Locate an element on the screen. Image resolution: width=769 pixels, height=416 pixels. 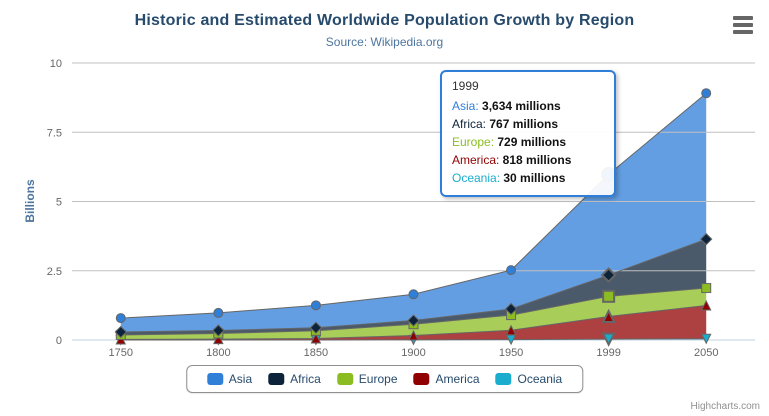
marker-oceania-2050 is located at coordinates (706, 339).